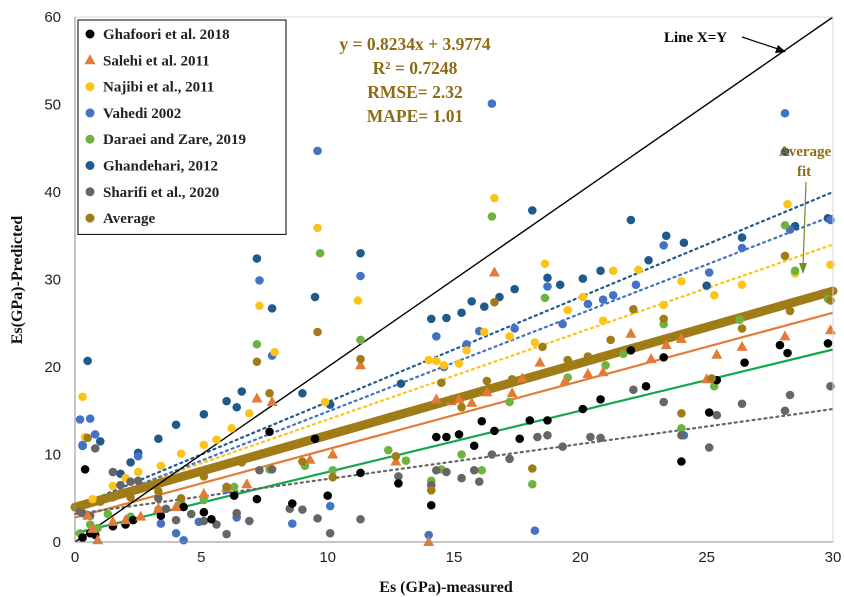 Image resolution: width=844 pixels, height=597 pixels. Describe the element at coordinates (761, 43) in the screenshot. I see `line-xy-arrow` at that location.